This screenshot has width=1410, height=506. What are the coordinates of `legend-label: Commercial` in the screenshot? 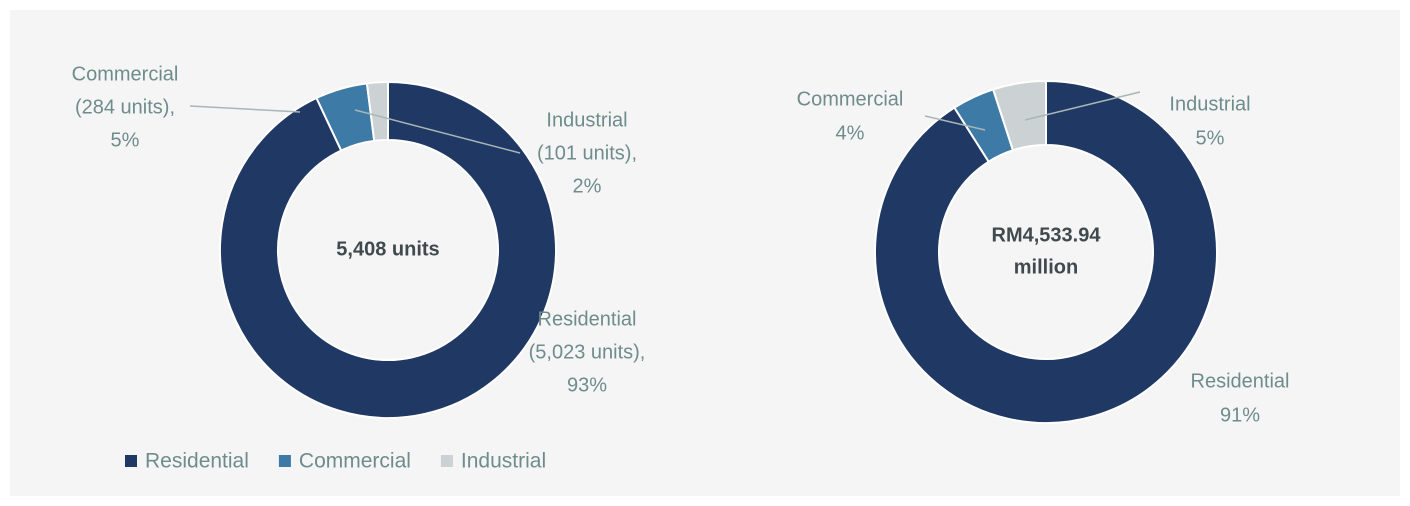 It's located at (355, 461).